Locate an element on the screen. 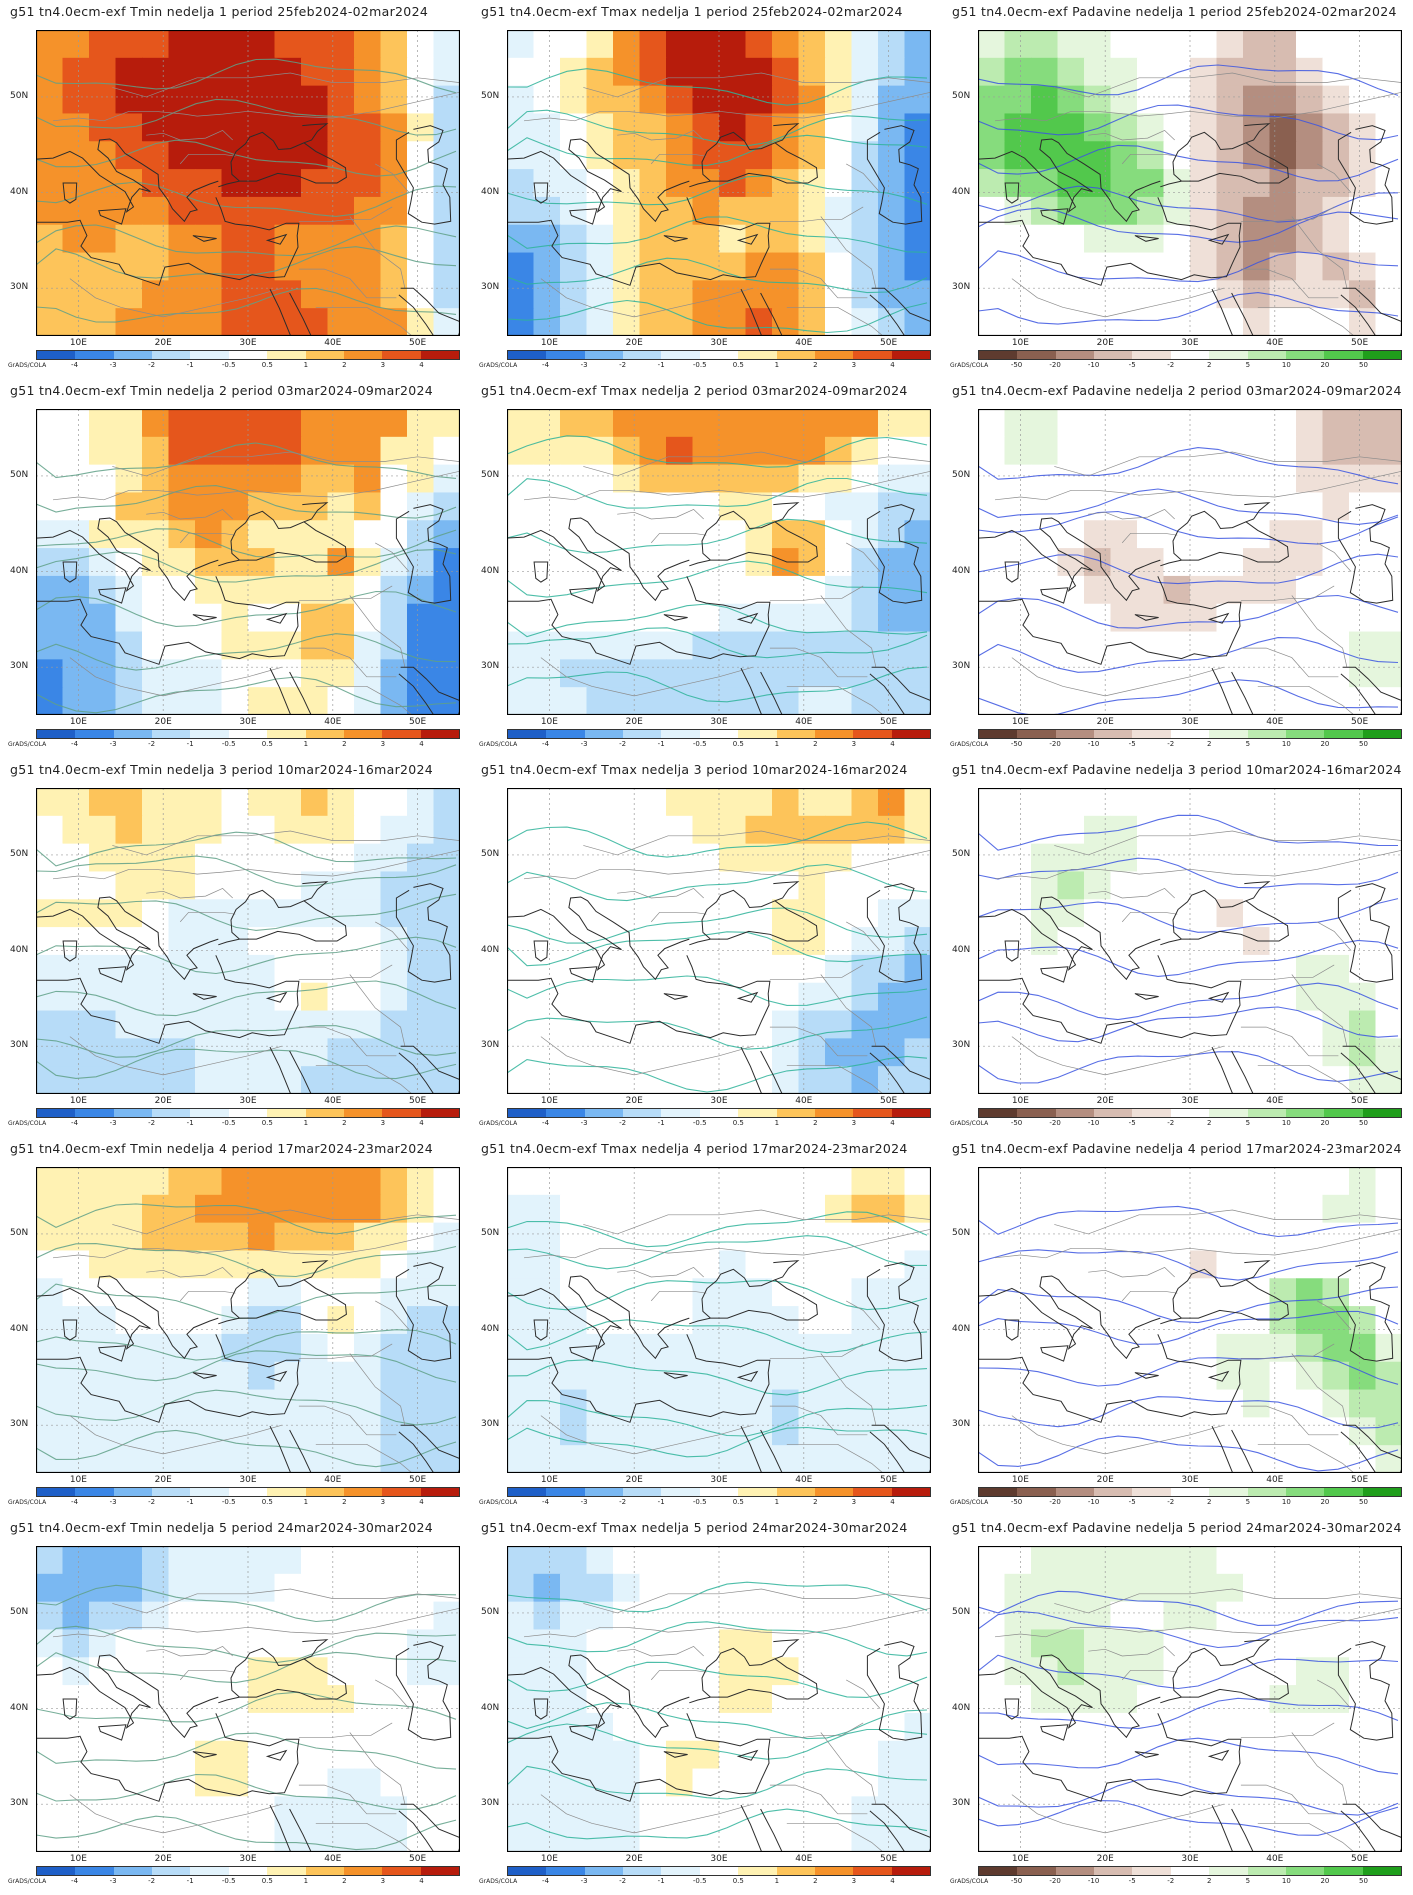 The height and width of the screenshot is (1895, 1413). lon-tick-label: 40E is located at coordinates (1275, 1859).